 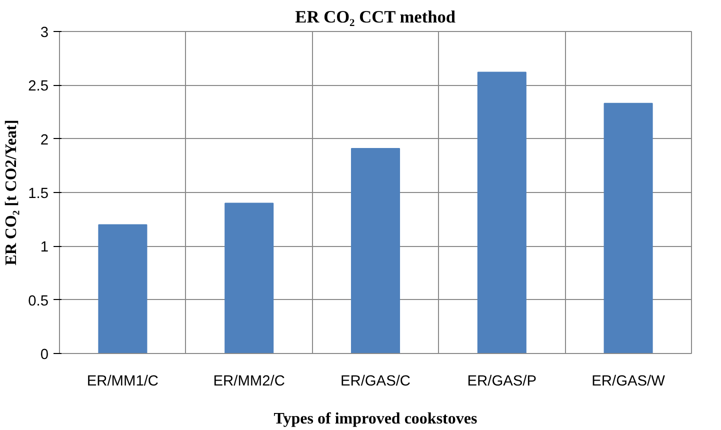 What do you see at coordinates (11, 193) in the screenshot?
I see `y-axis-title: ER CO₂ [t CO2/Yeat]` at bounding box center [11, 193].